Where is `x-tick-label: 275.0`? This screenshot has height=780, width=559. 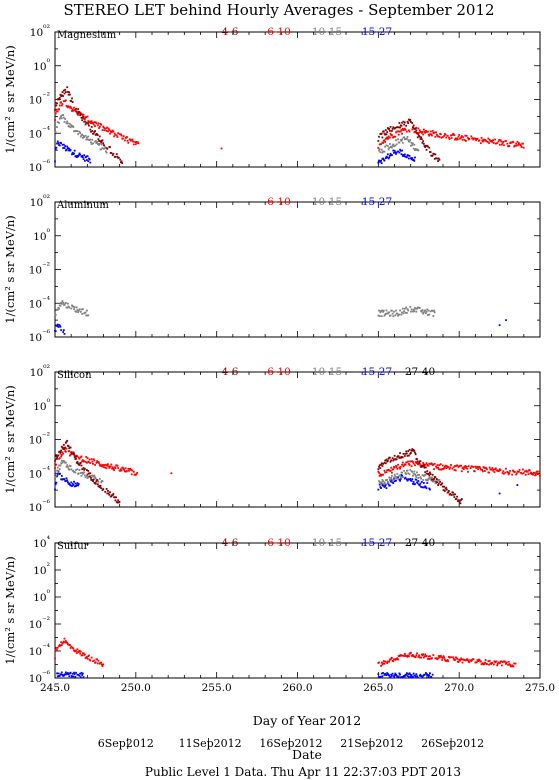 x-tick-label: 275.0 is located at coordinates (540, 688).